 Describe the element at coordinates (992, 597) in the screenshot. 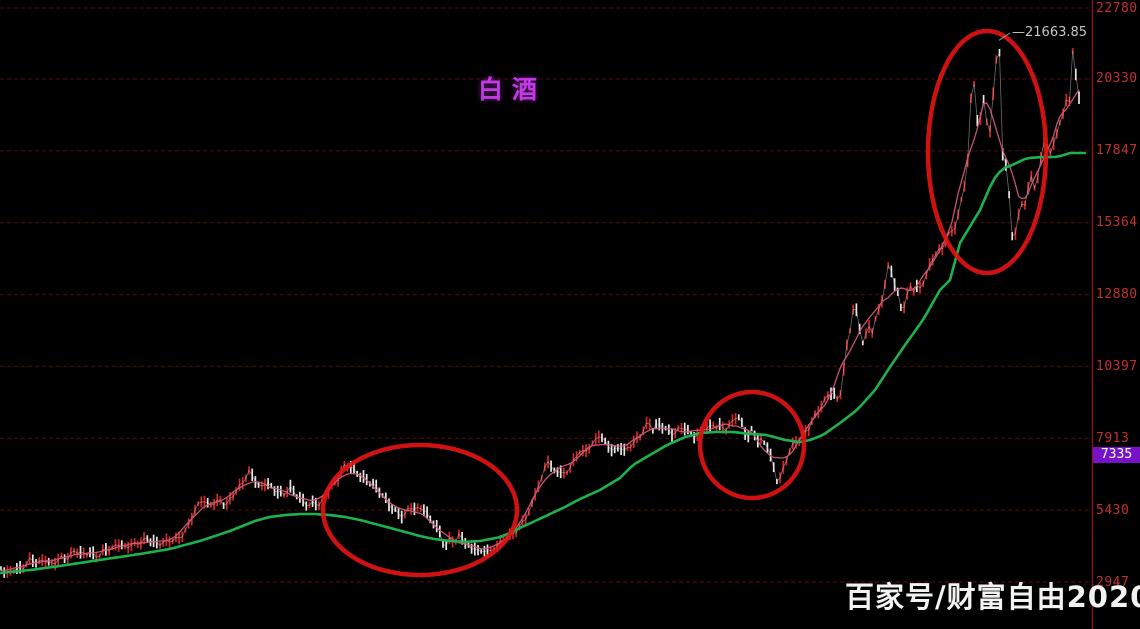

I see `watermark: 百家号/财富自由2020` at that location.